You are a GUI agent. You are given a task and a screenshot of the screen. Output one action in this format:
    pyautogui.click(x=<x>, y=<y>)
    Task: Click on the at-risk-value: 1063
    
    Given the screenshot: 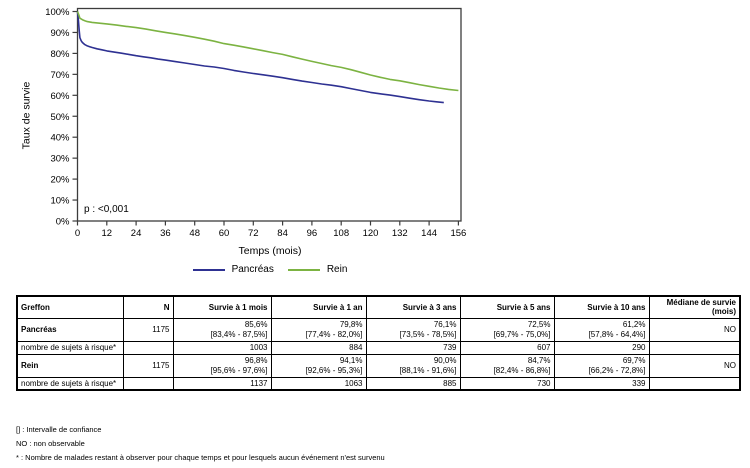 What is the action you would take?
    pyautogui.click(x=318, y=383)
    